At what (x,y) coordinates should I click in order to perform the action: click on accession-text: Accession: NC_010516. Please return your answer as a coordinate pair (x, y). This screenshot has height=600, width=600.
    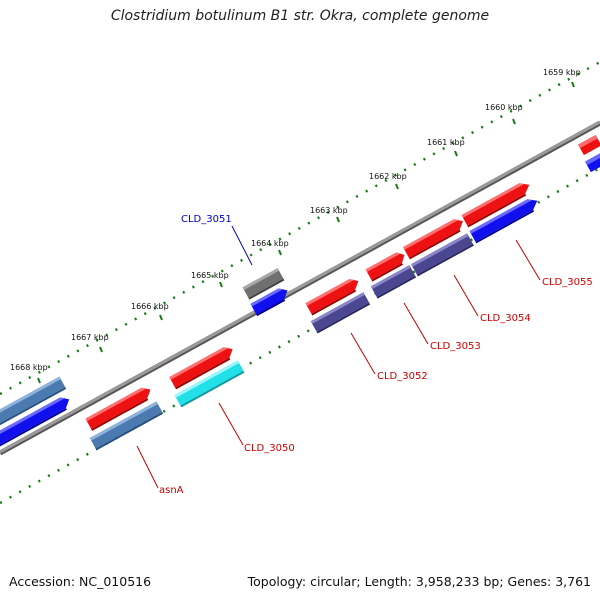
    Looking at the image, I should click on (80, 581).